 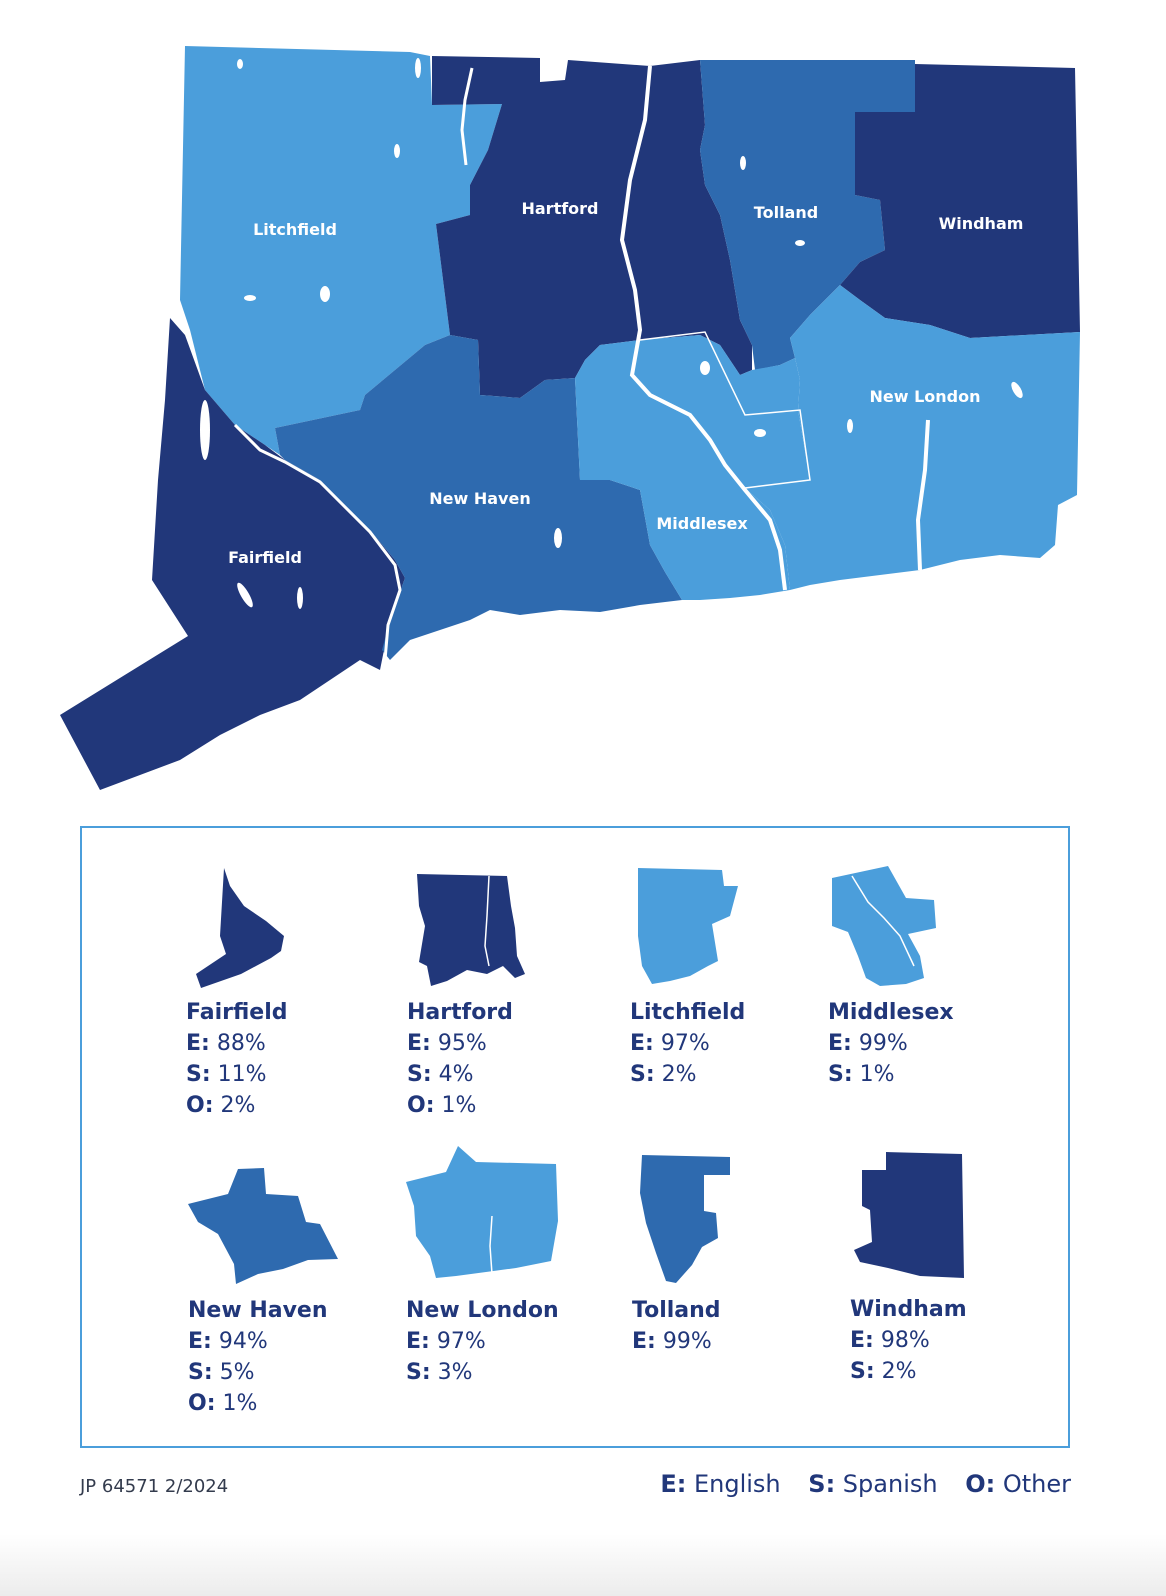 What do you see at coordinates (592, 227) in the screenshot?
I see `county-hartford` at bounding box center [592, 227].